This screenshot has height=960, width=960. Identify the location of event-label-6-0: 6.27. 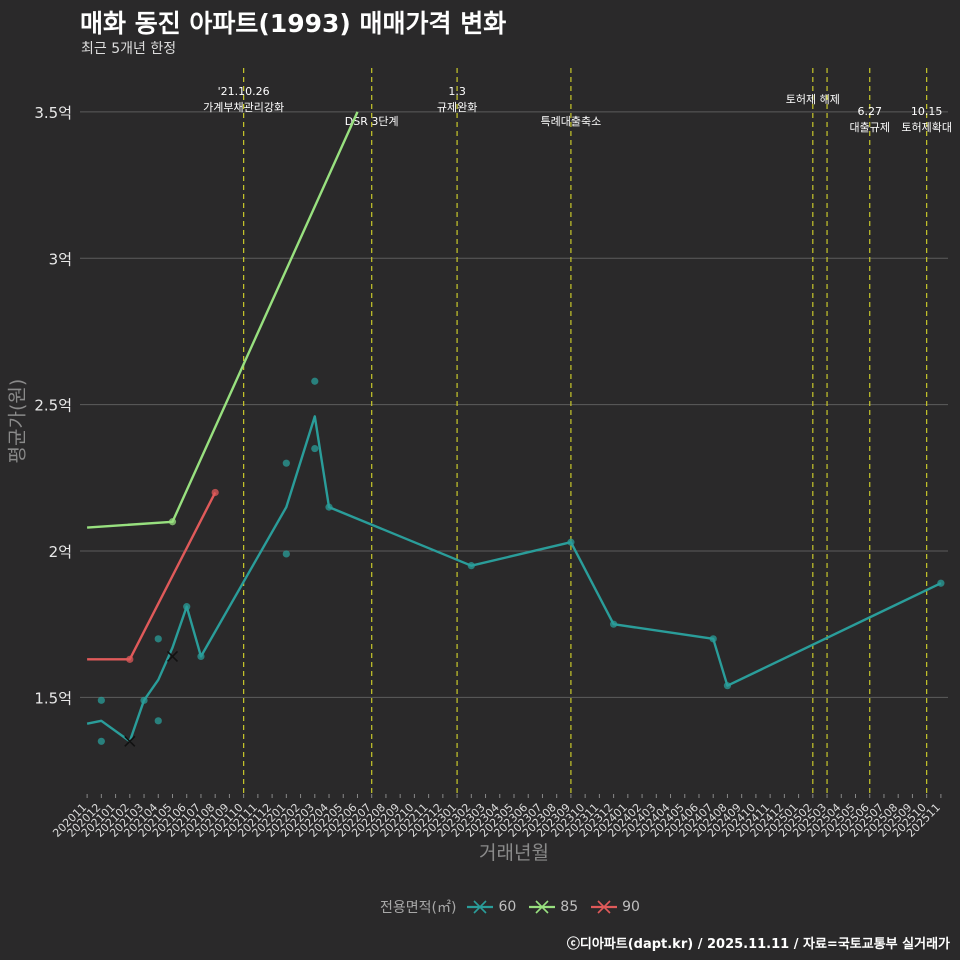
(869, 111).